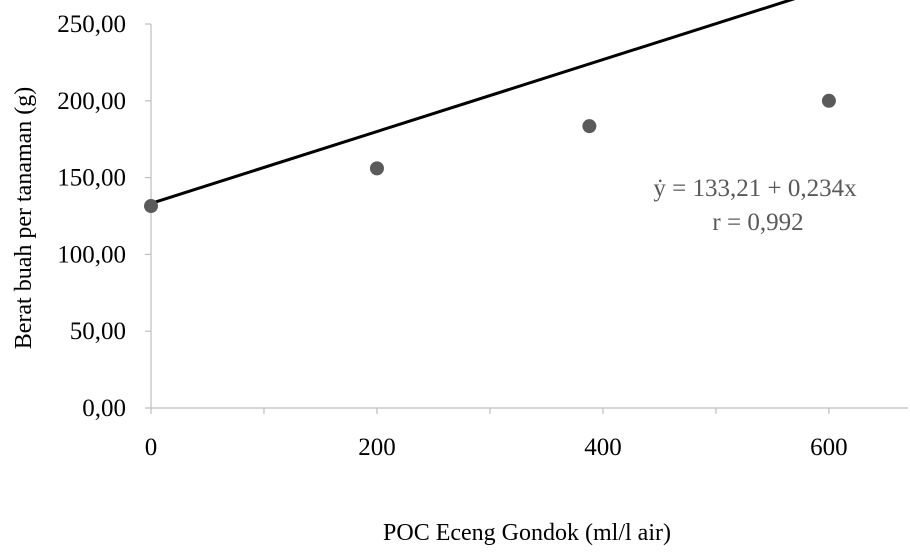  What do you see at coordinates (24, 218) in the screenshot?
I see `y-axis-title: Berat buah per tanaman (g)` at bounding box center [24, 218].